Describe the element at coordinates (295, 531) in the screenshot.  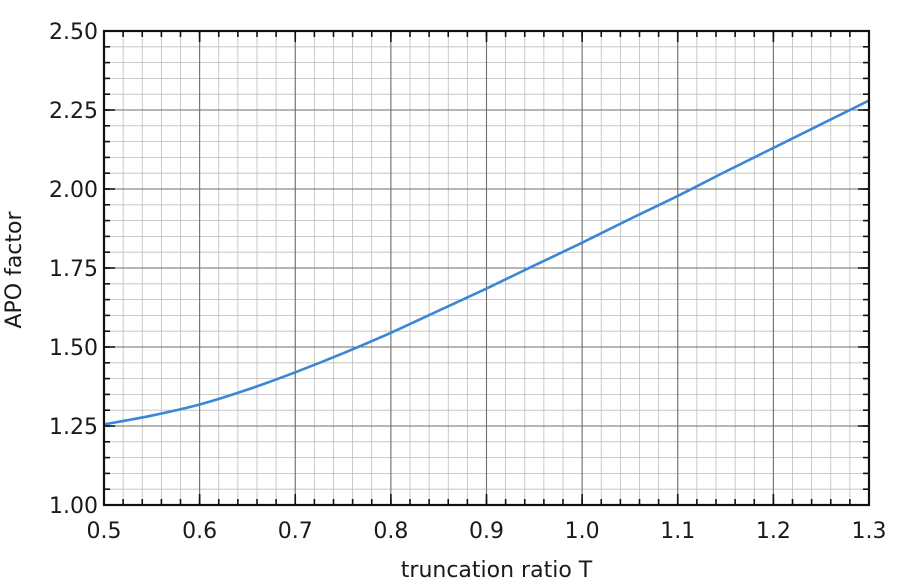
I see `x-tick-label: 0.7` at that location.